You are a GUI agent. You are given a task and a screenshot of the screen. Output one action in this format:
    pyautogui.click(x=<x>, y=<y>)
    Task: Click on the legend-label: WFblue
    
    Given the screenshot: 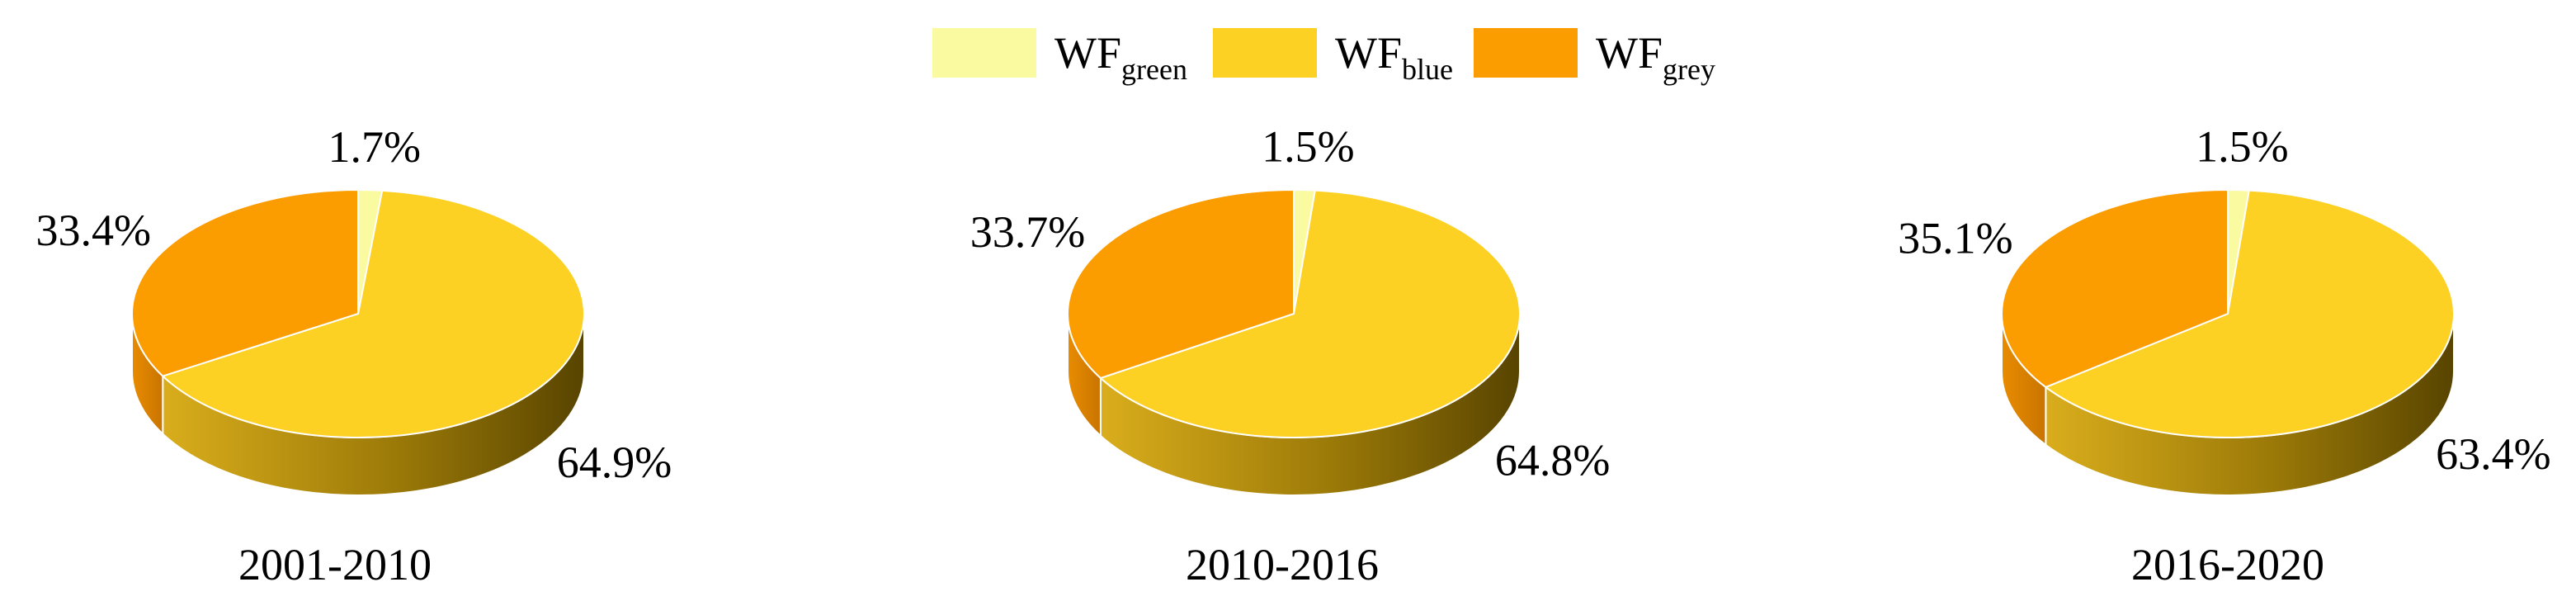 What is the action you would take?
    pyautogui.click(x=1394, y=57)
    